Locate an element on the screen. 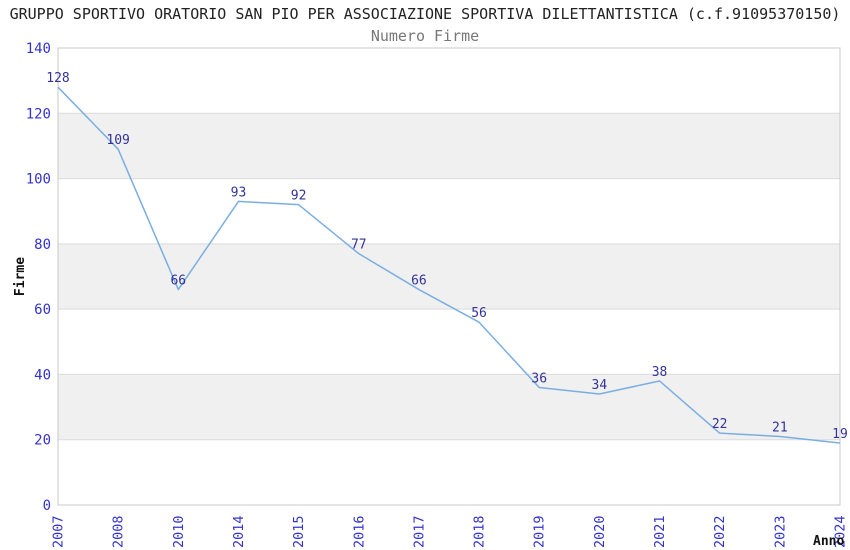  x-axis-title: Anno is located at coordinates (828, 541).